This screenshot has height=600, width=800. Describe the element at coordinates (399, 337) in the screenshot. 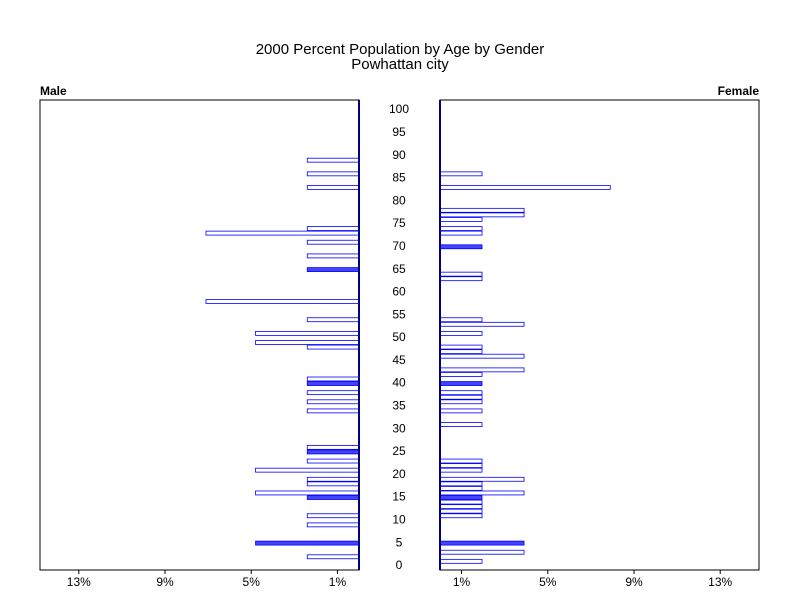

I see `y-tick-label: 50` at that location.